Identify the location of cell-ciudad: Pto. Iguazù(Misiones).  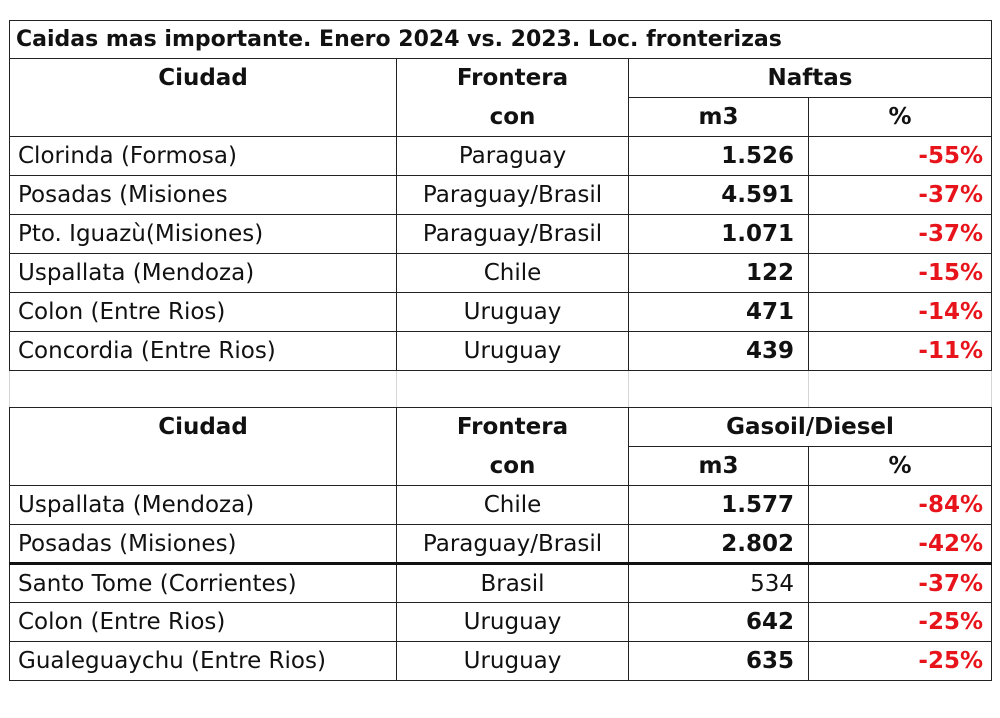
(203, 234).